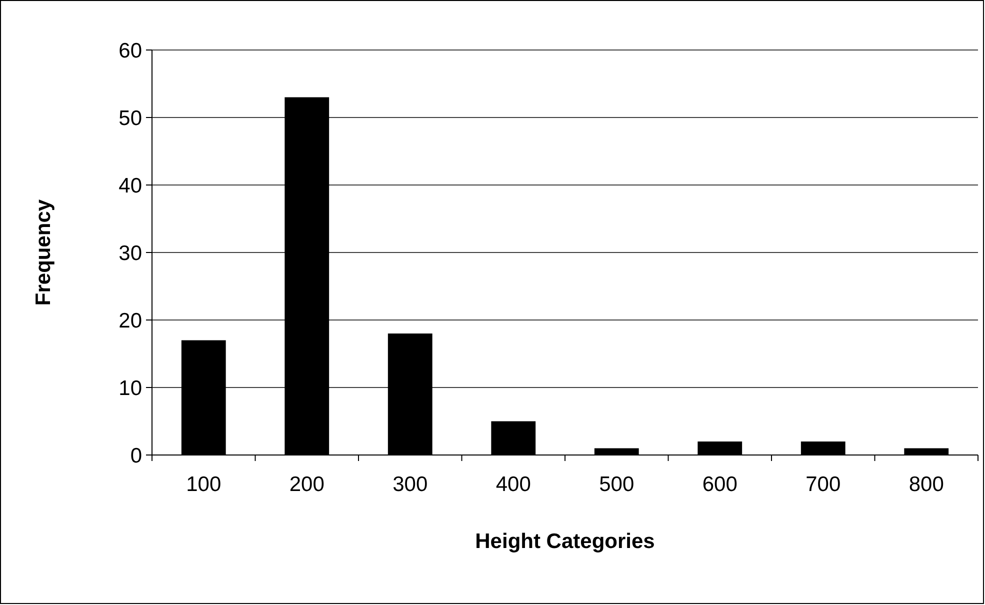 The image size is (985, 605). Describe the element at coordinates (410, 484) in the screenshot. I see `x-tick-label: 300` at that location.